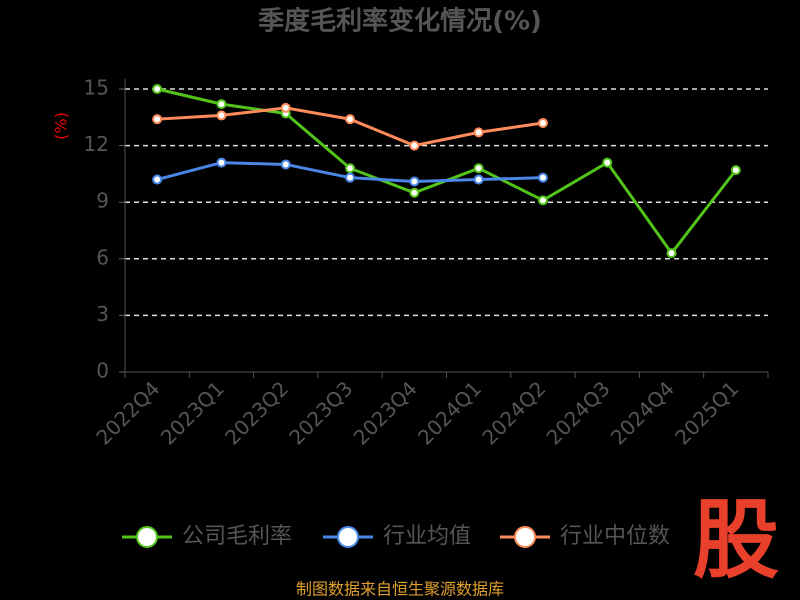 The image size is (800, 600). I want to click on y-axis-label: (%), so click(61, 126).